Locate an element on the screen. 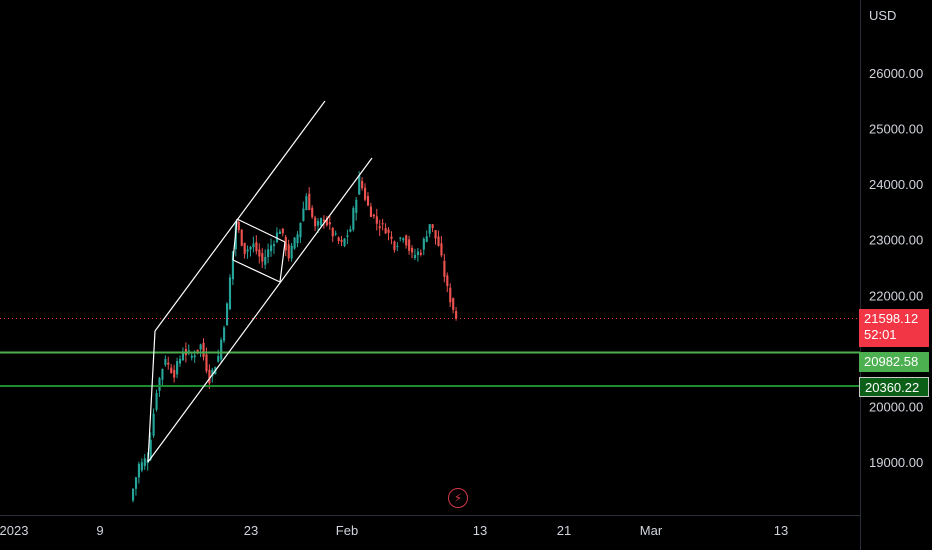  flag-bottom-line is located at coordinates (256, 271).